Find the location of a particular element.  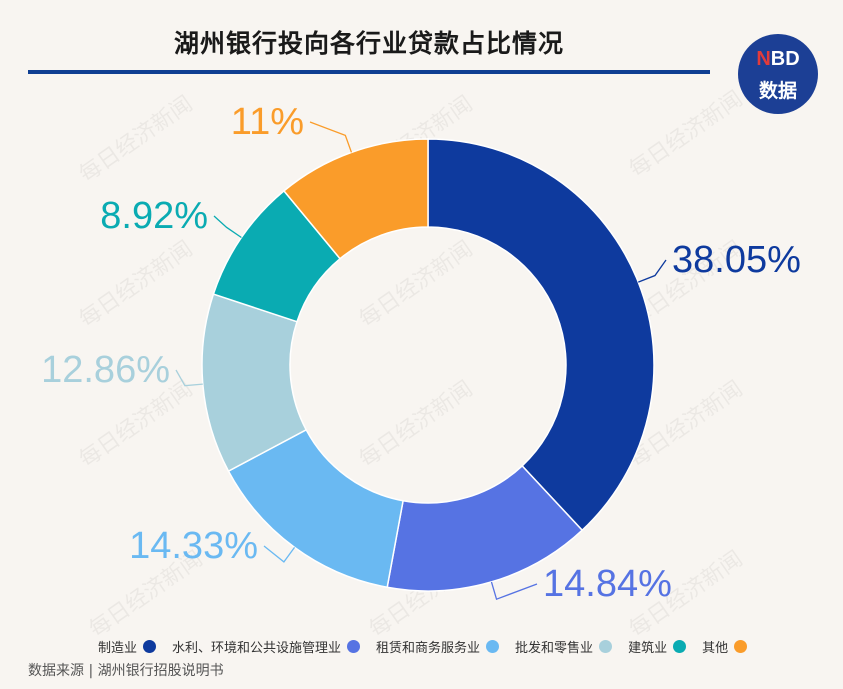

logo-text-data: 数据 is located at coordinates (777, 91).